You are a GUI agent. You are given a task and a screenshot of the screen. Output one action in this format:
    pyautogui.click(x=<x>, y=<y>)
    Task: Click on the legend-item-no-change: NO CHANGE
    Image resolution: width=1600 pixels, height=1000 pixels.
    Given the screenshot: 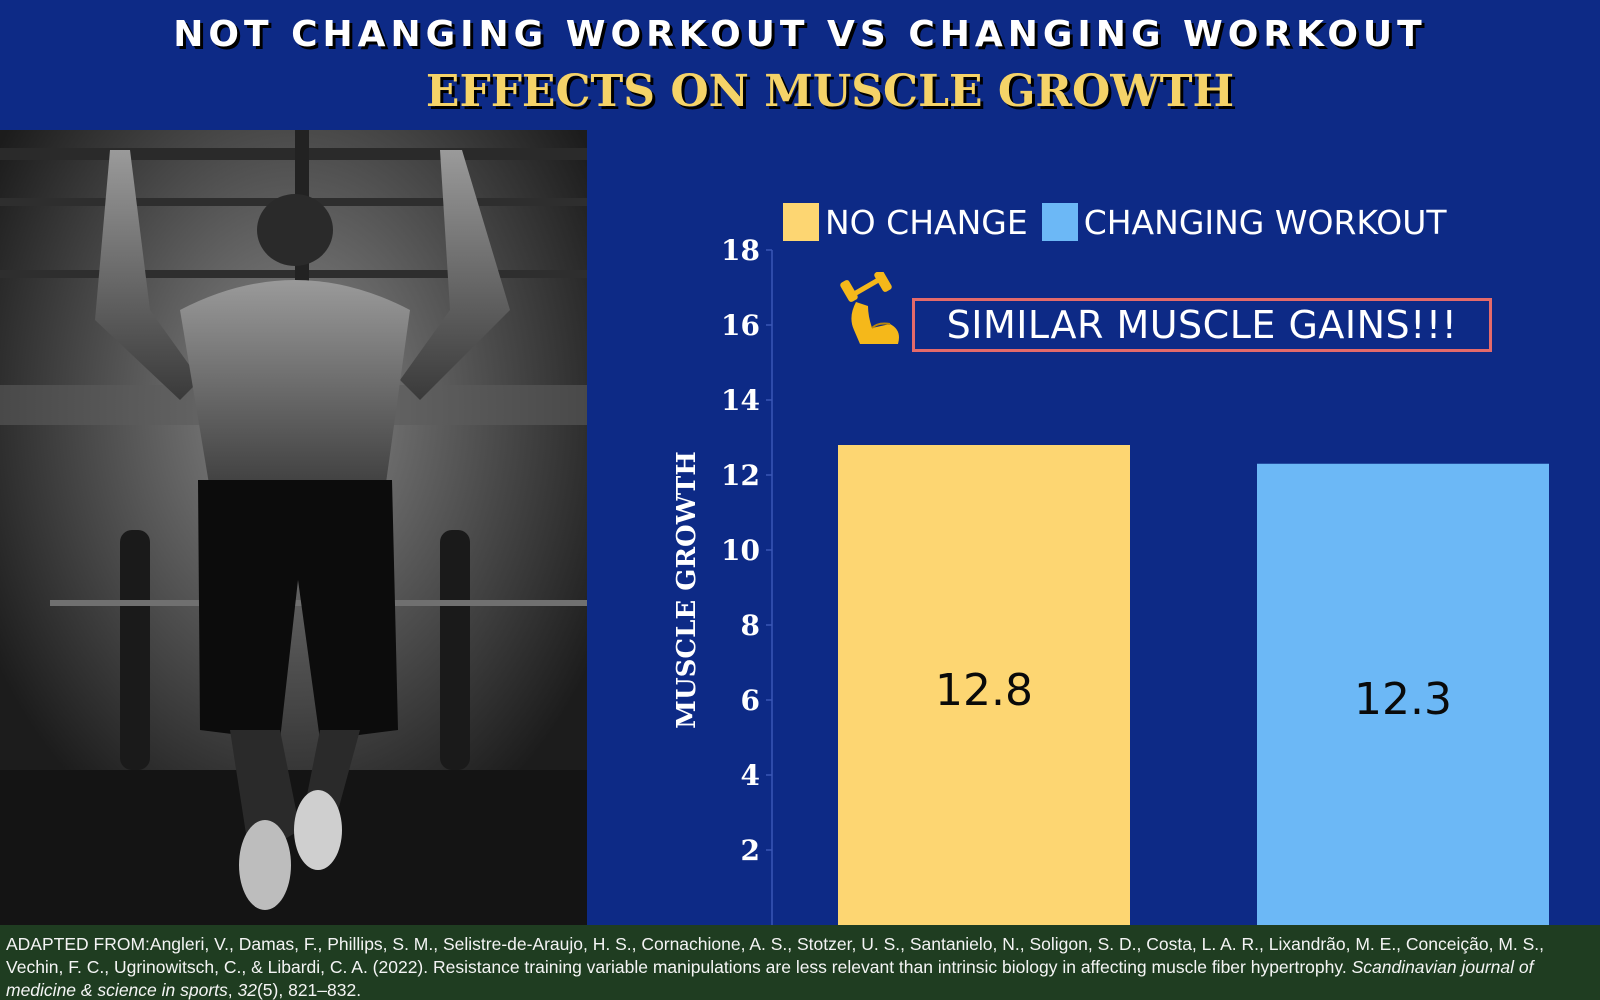 What is the action you would take?
    pyautogui.click(x=905, y=222)
    